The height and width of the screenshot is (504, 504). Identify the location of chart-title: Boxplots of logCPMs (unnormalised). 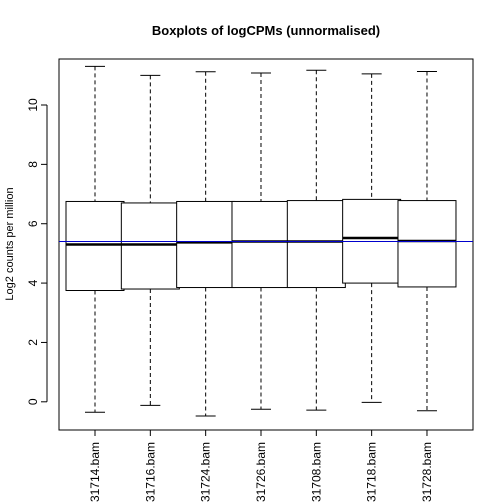
(266, 30).